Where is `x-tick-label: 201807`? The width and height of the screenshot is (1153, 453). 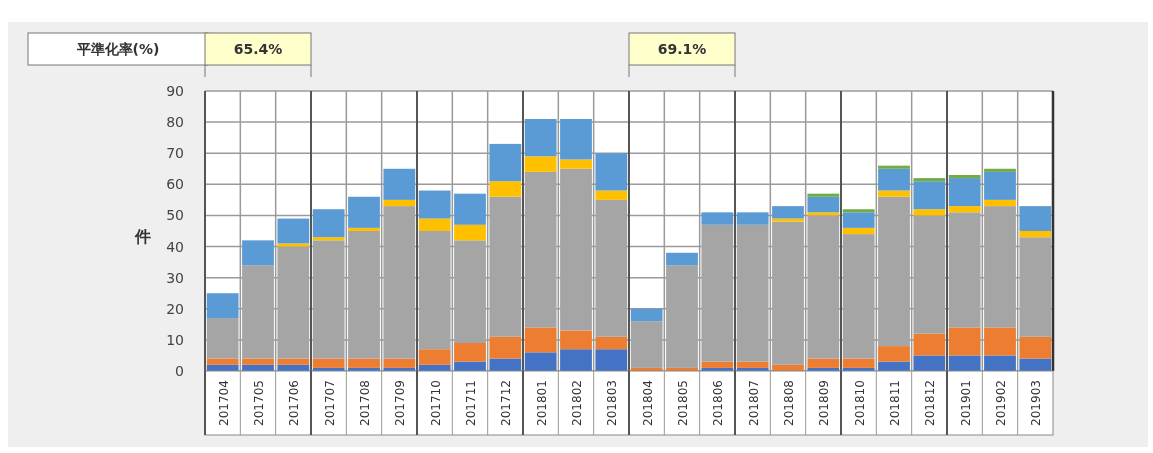 x-tick-label: 201807 is located at coordinates (753, 403).